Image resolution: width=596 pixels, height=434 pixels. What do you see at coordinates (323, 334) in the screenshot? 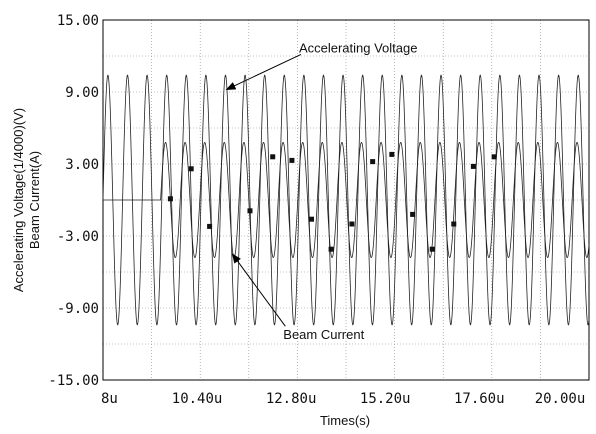
I see `annotation-label: Beam Current` at bounding box center [323, 334].